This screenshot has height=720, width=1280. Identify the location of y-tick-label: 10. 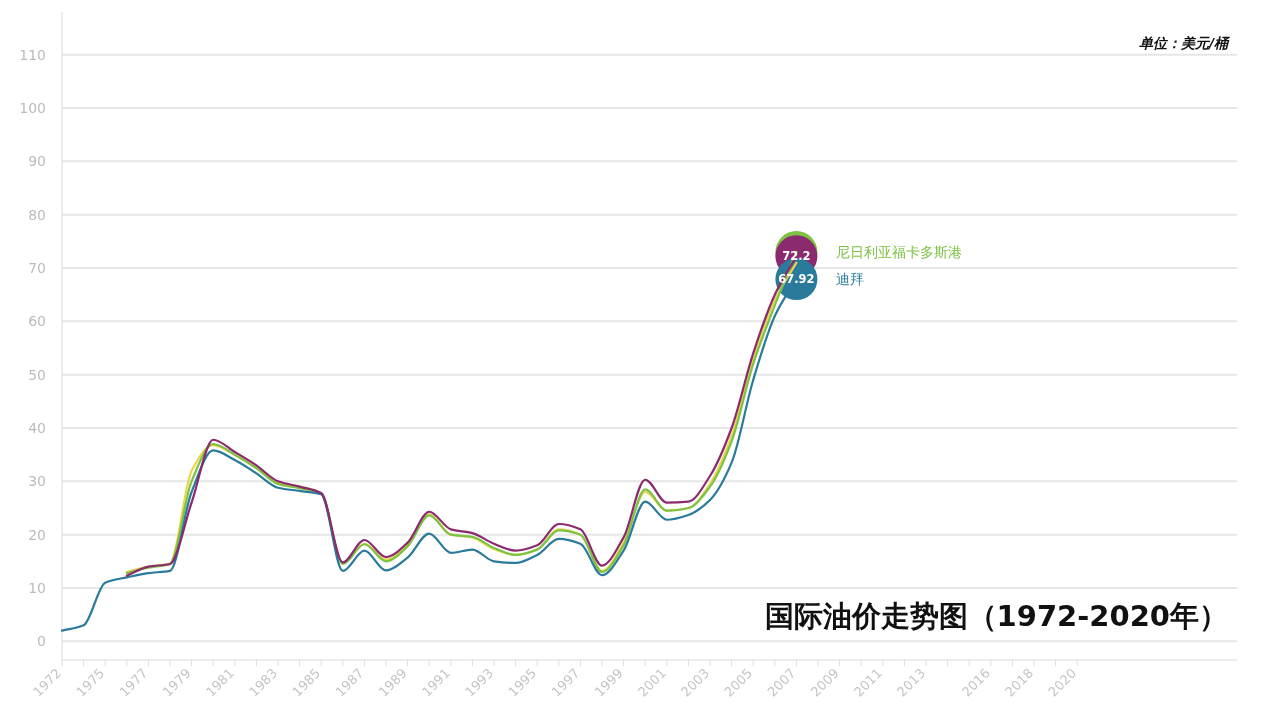
(37, 588).